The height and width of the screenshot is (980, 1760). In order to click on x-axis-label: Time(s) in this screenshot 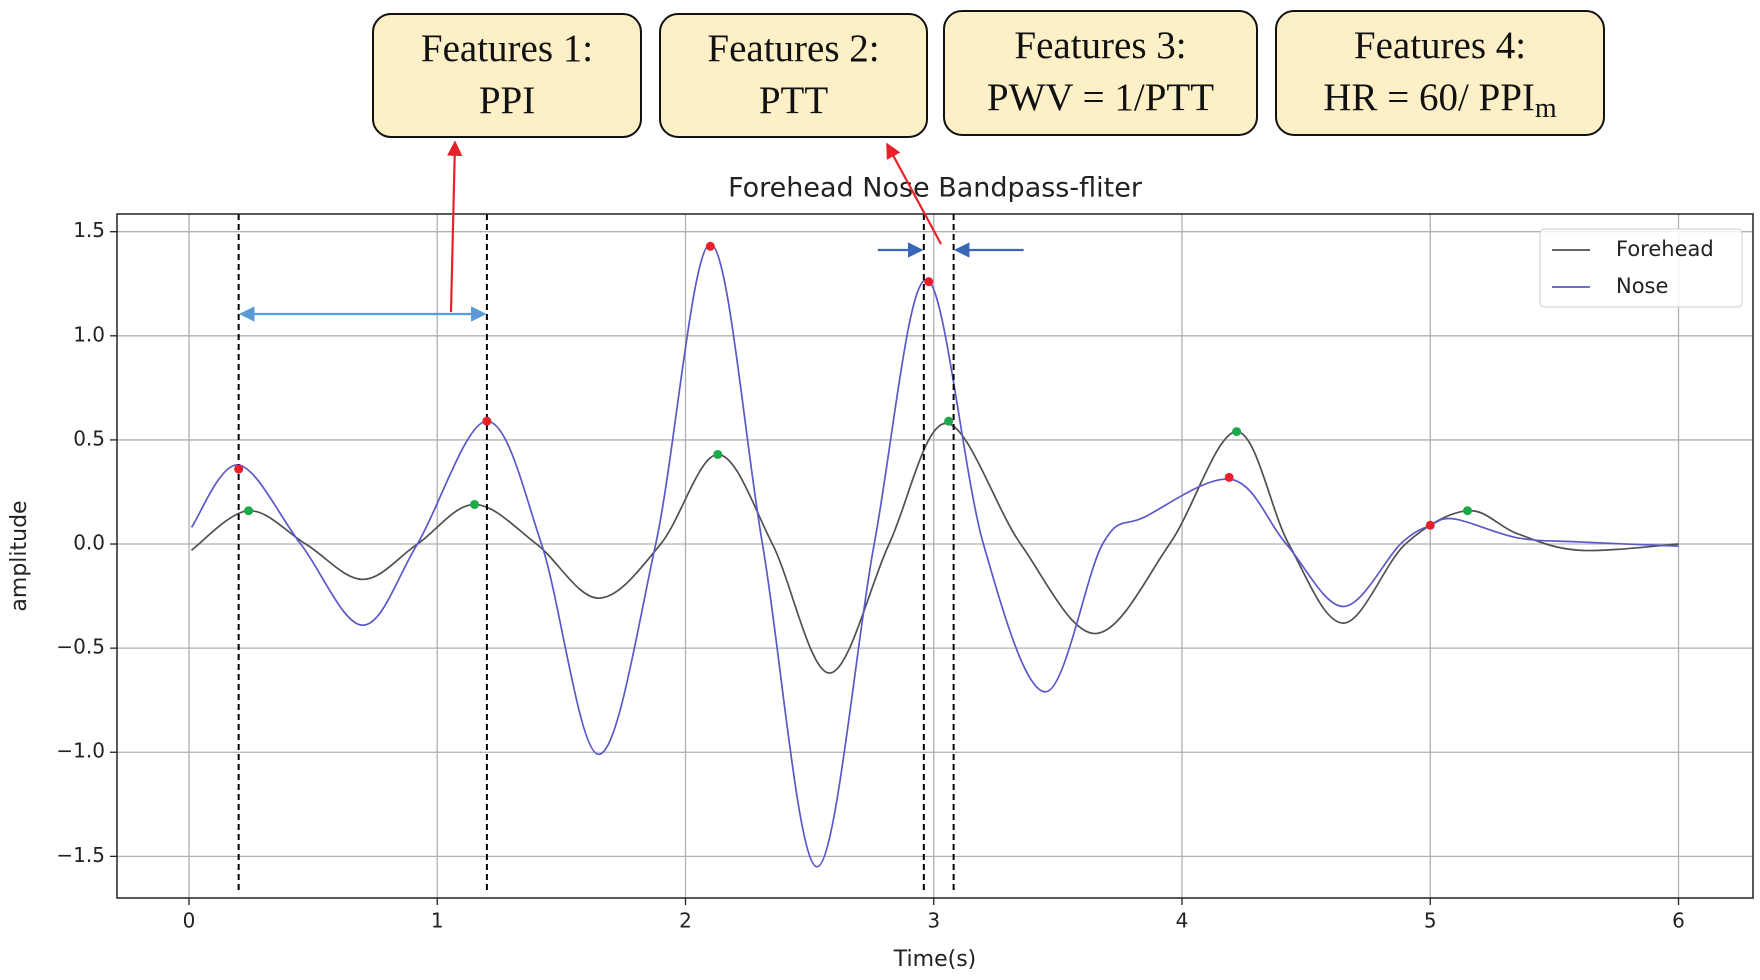, I will do `click(934, 959)`.